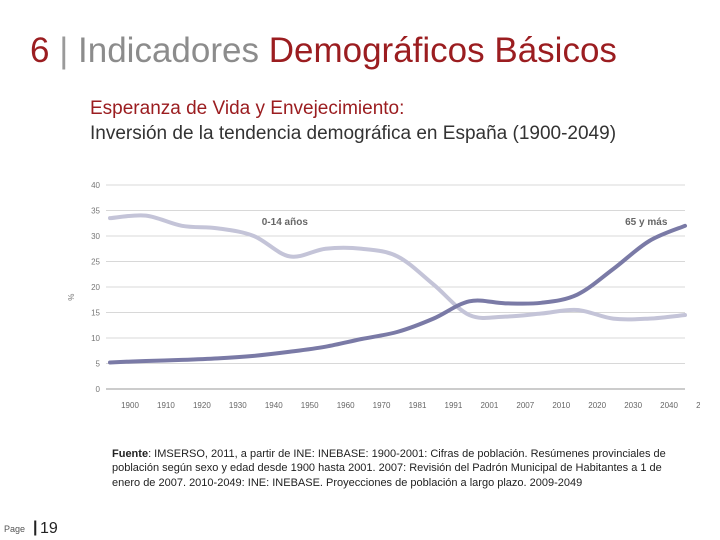 This screenshot has height=540, width=720. I want to click on x-tick-label: 1930, so click(238, 405).